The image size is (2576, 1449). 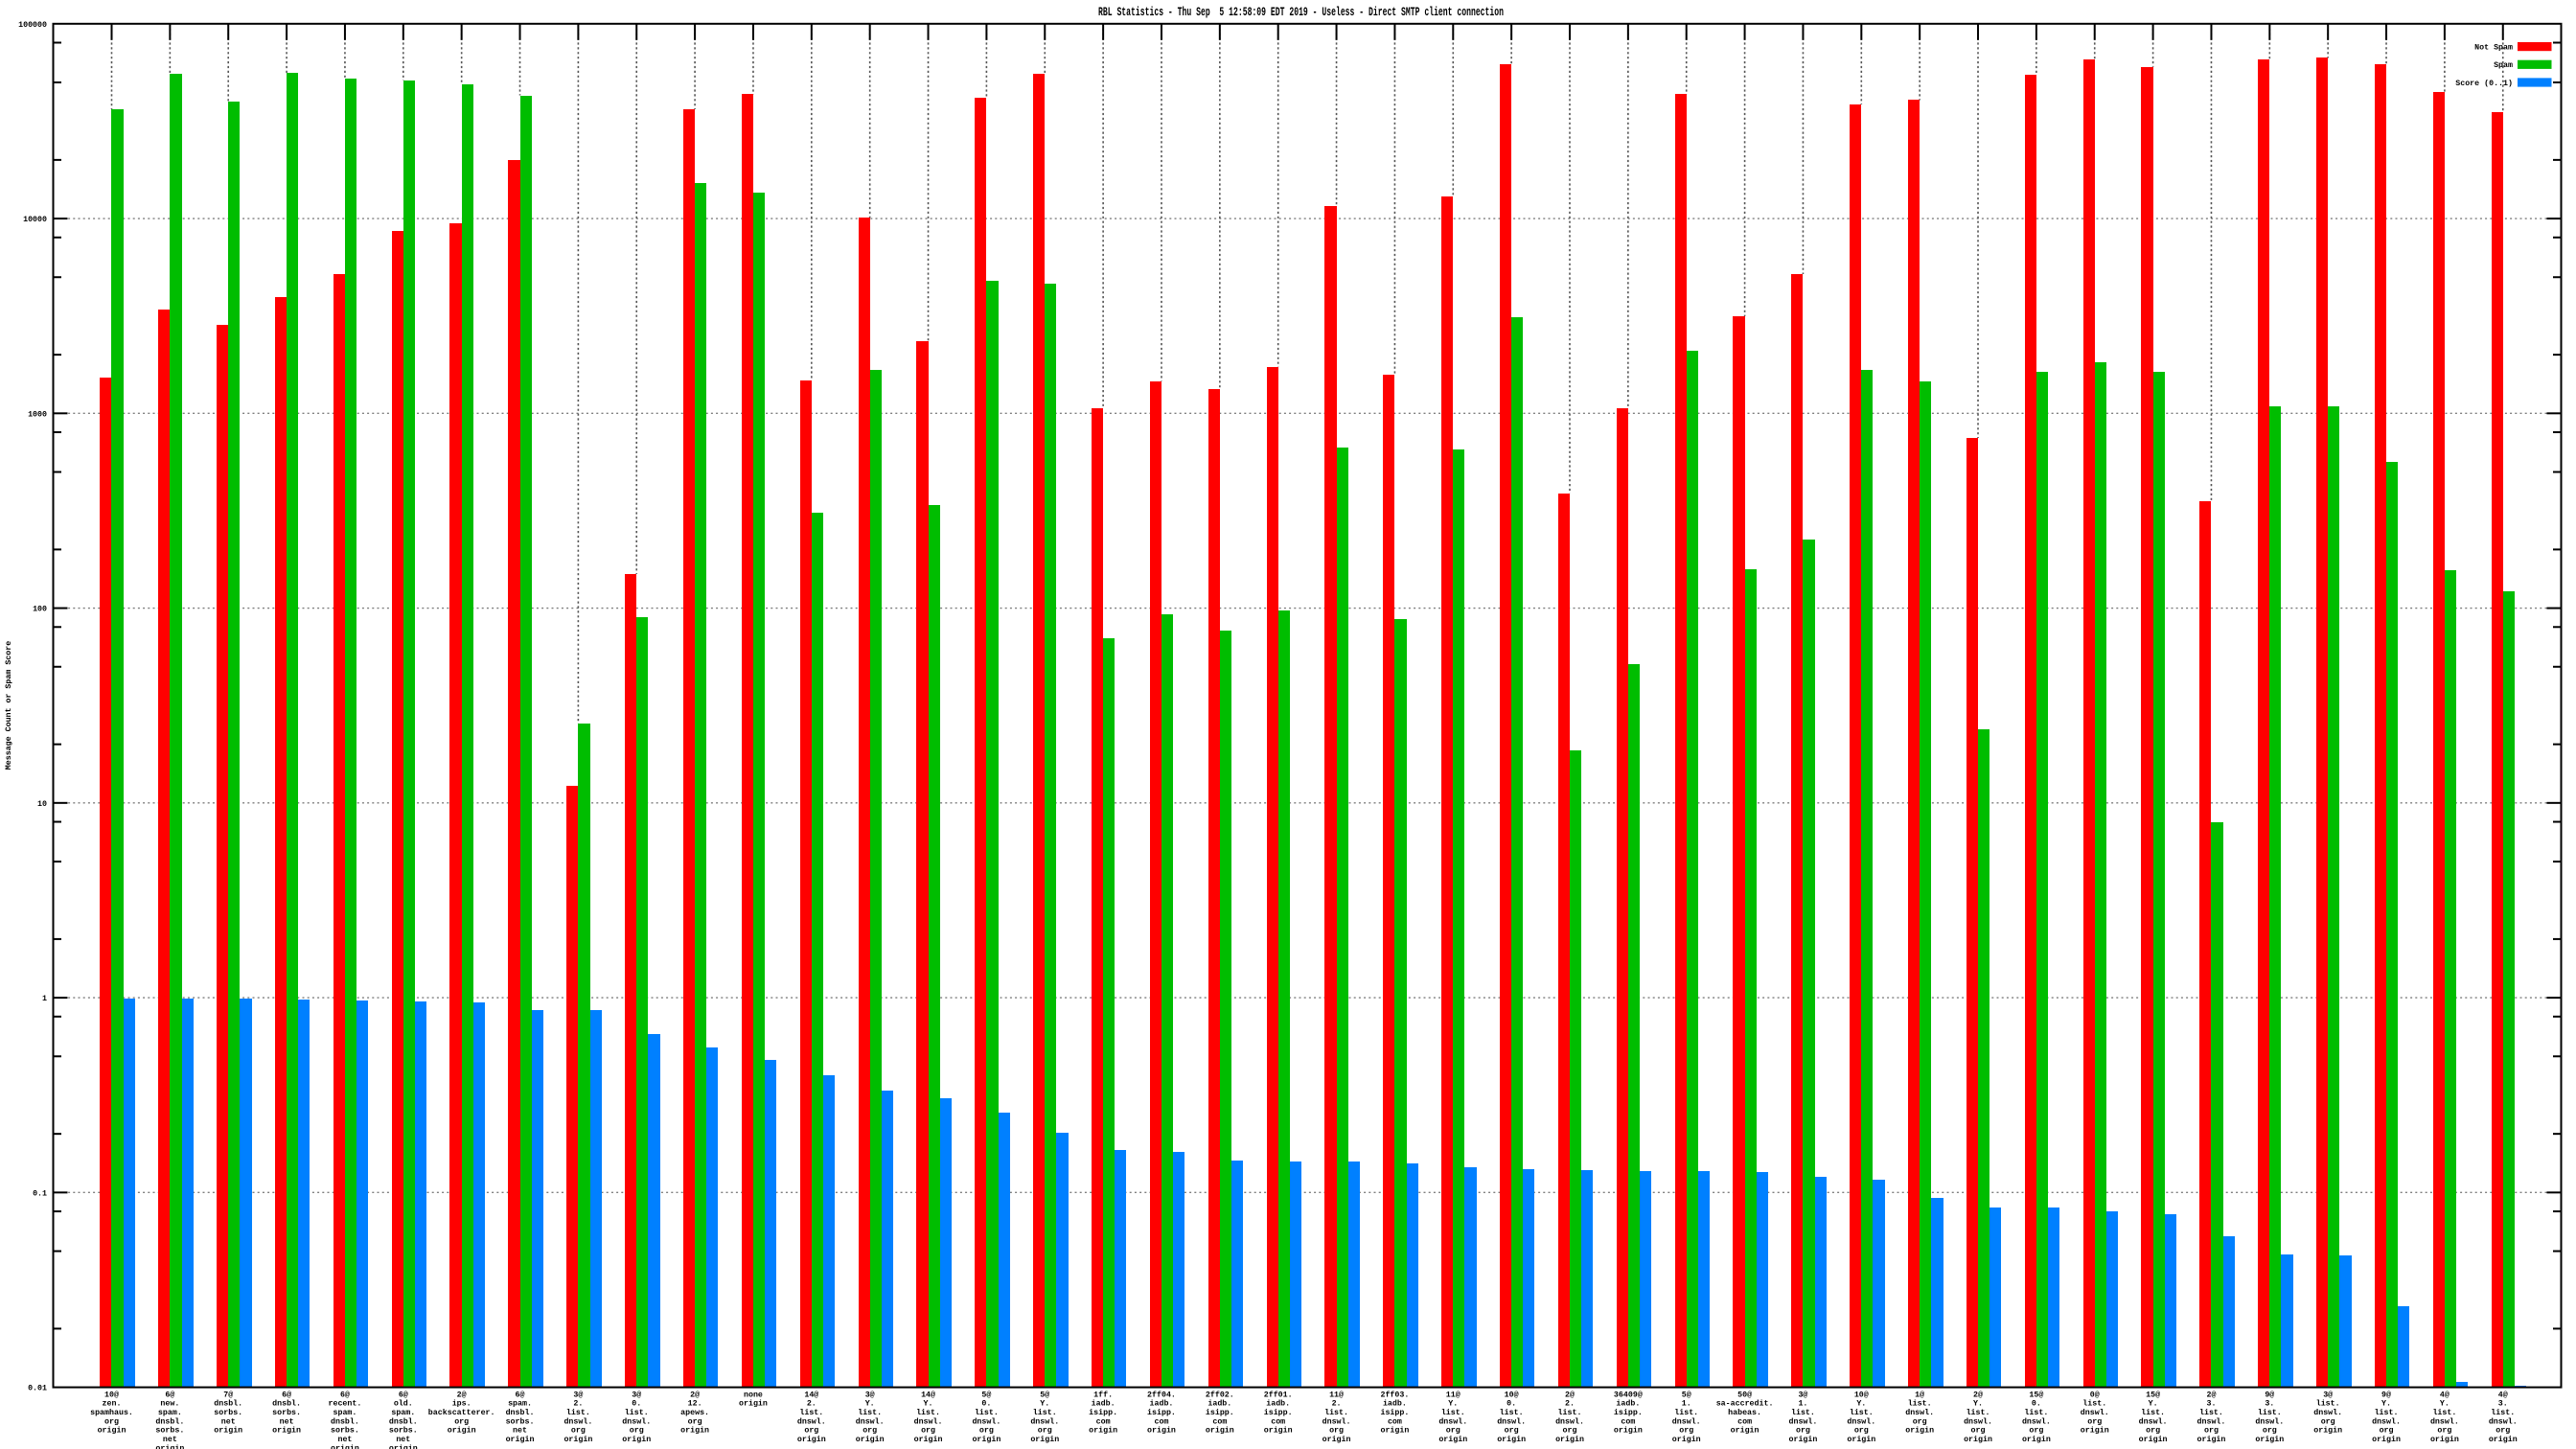 I want to click on svg-text: new., so click(x=169, y=1404).